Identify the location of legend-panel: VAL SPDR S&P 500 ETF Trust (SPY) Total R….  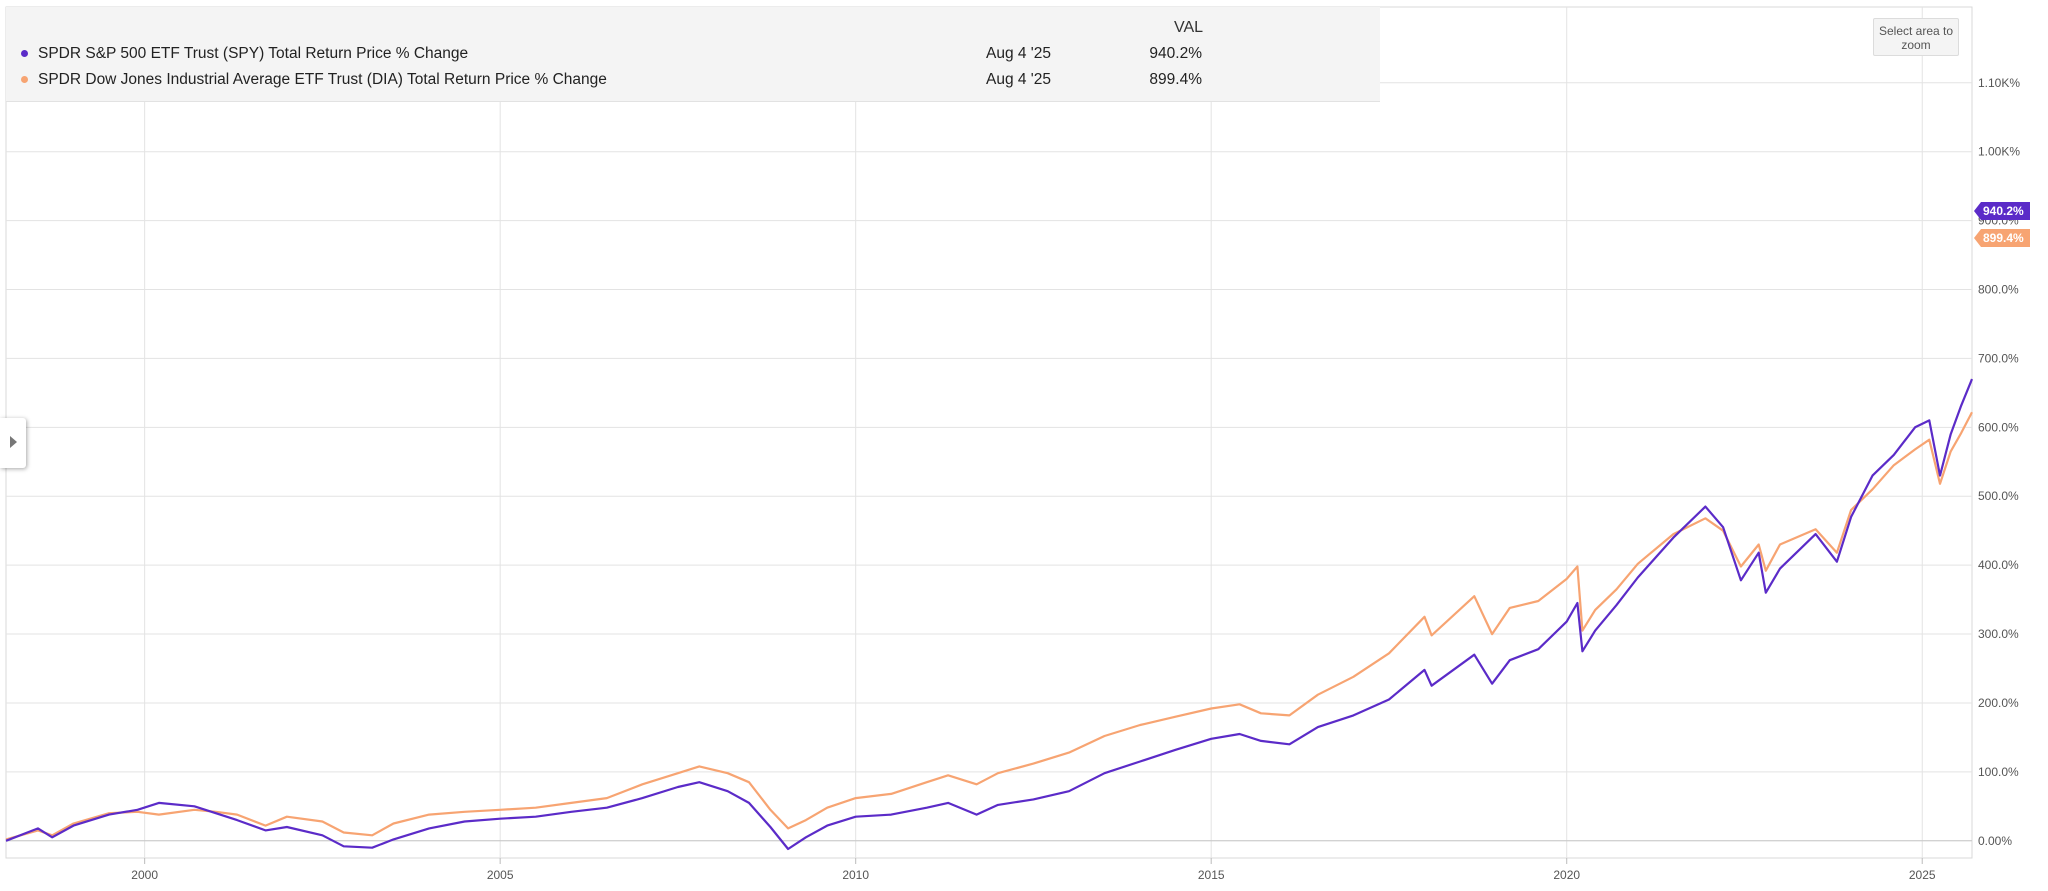
(693, 54).